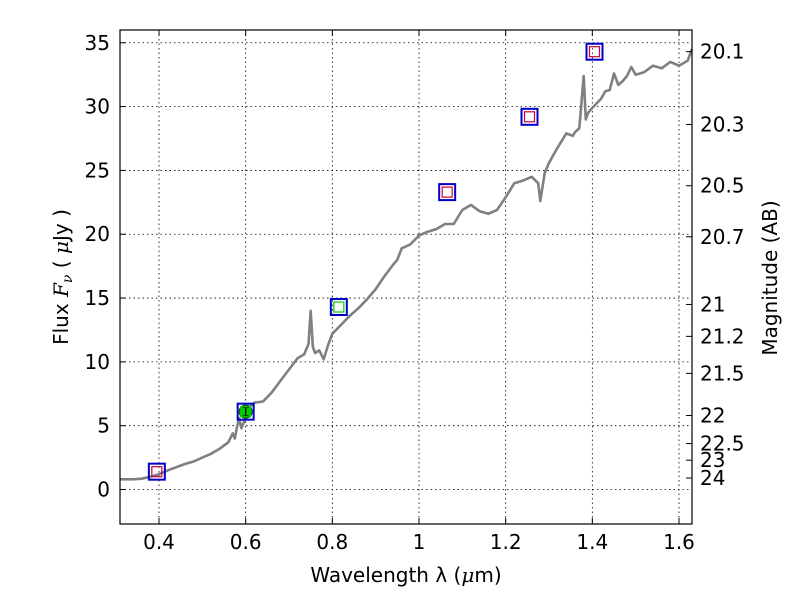 The height and width of the screenshot is (600, 800). I want to click on y2-axis-label: Magnitude (AB), so click(770, 277).